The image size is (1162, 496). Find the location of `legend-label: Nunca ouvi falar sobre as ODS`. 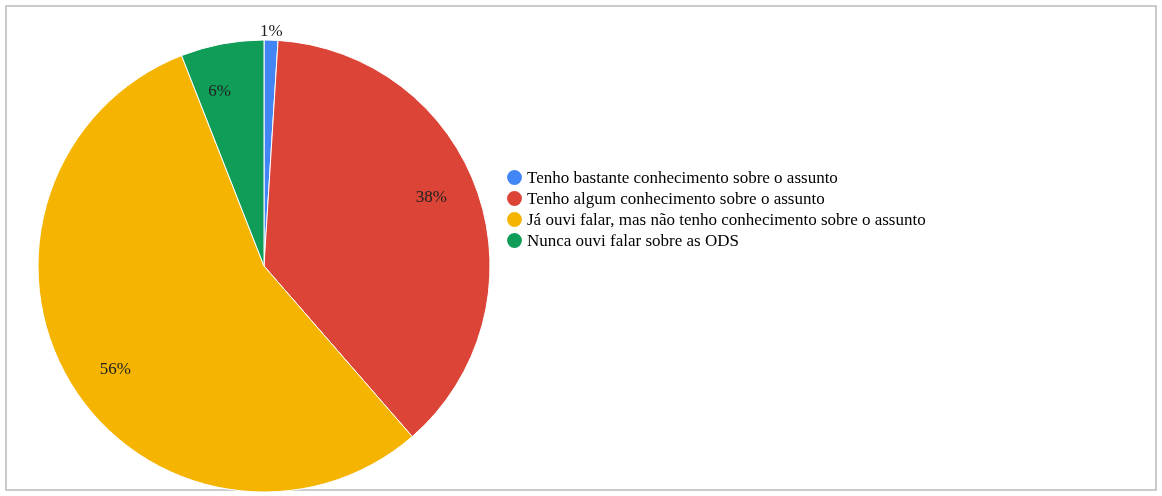

legend-label: Nunca ouvi falar sobre as ODS is located at coordinates (633, 240).